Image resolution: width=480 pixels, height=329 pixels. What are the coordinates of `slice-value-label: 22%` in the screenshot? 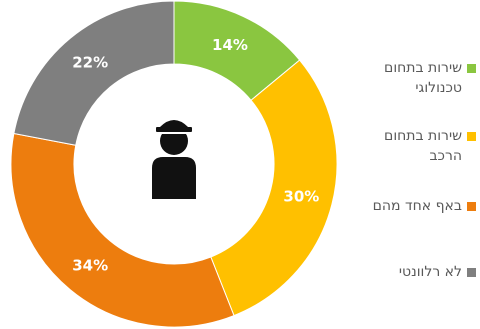 It's located at (90, 63).